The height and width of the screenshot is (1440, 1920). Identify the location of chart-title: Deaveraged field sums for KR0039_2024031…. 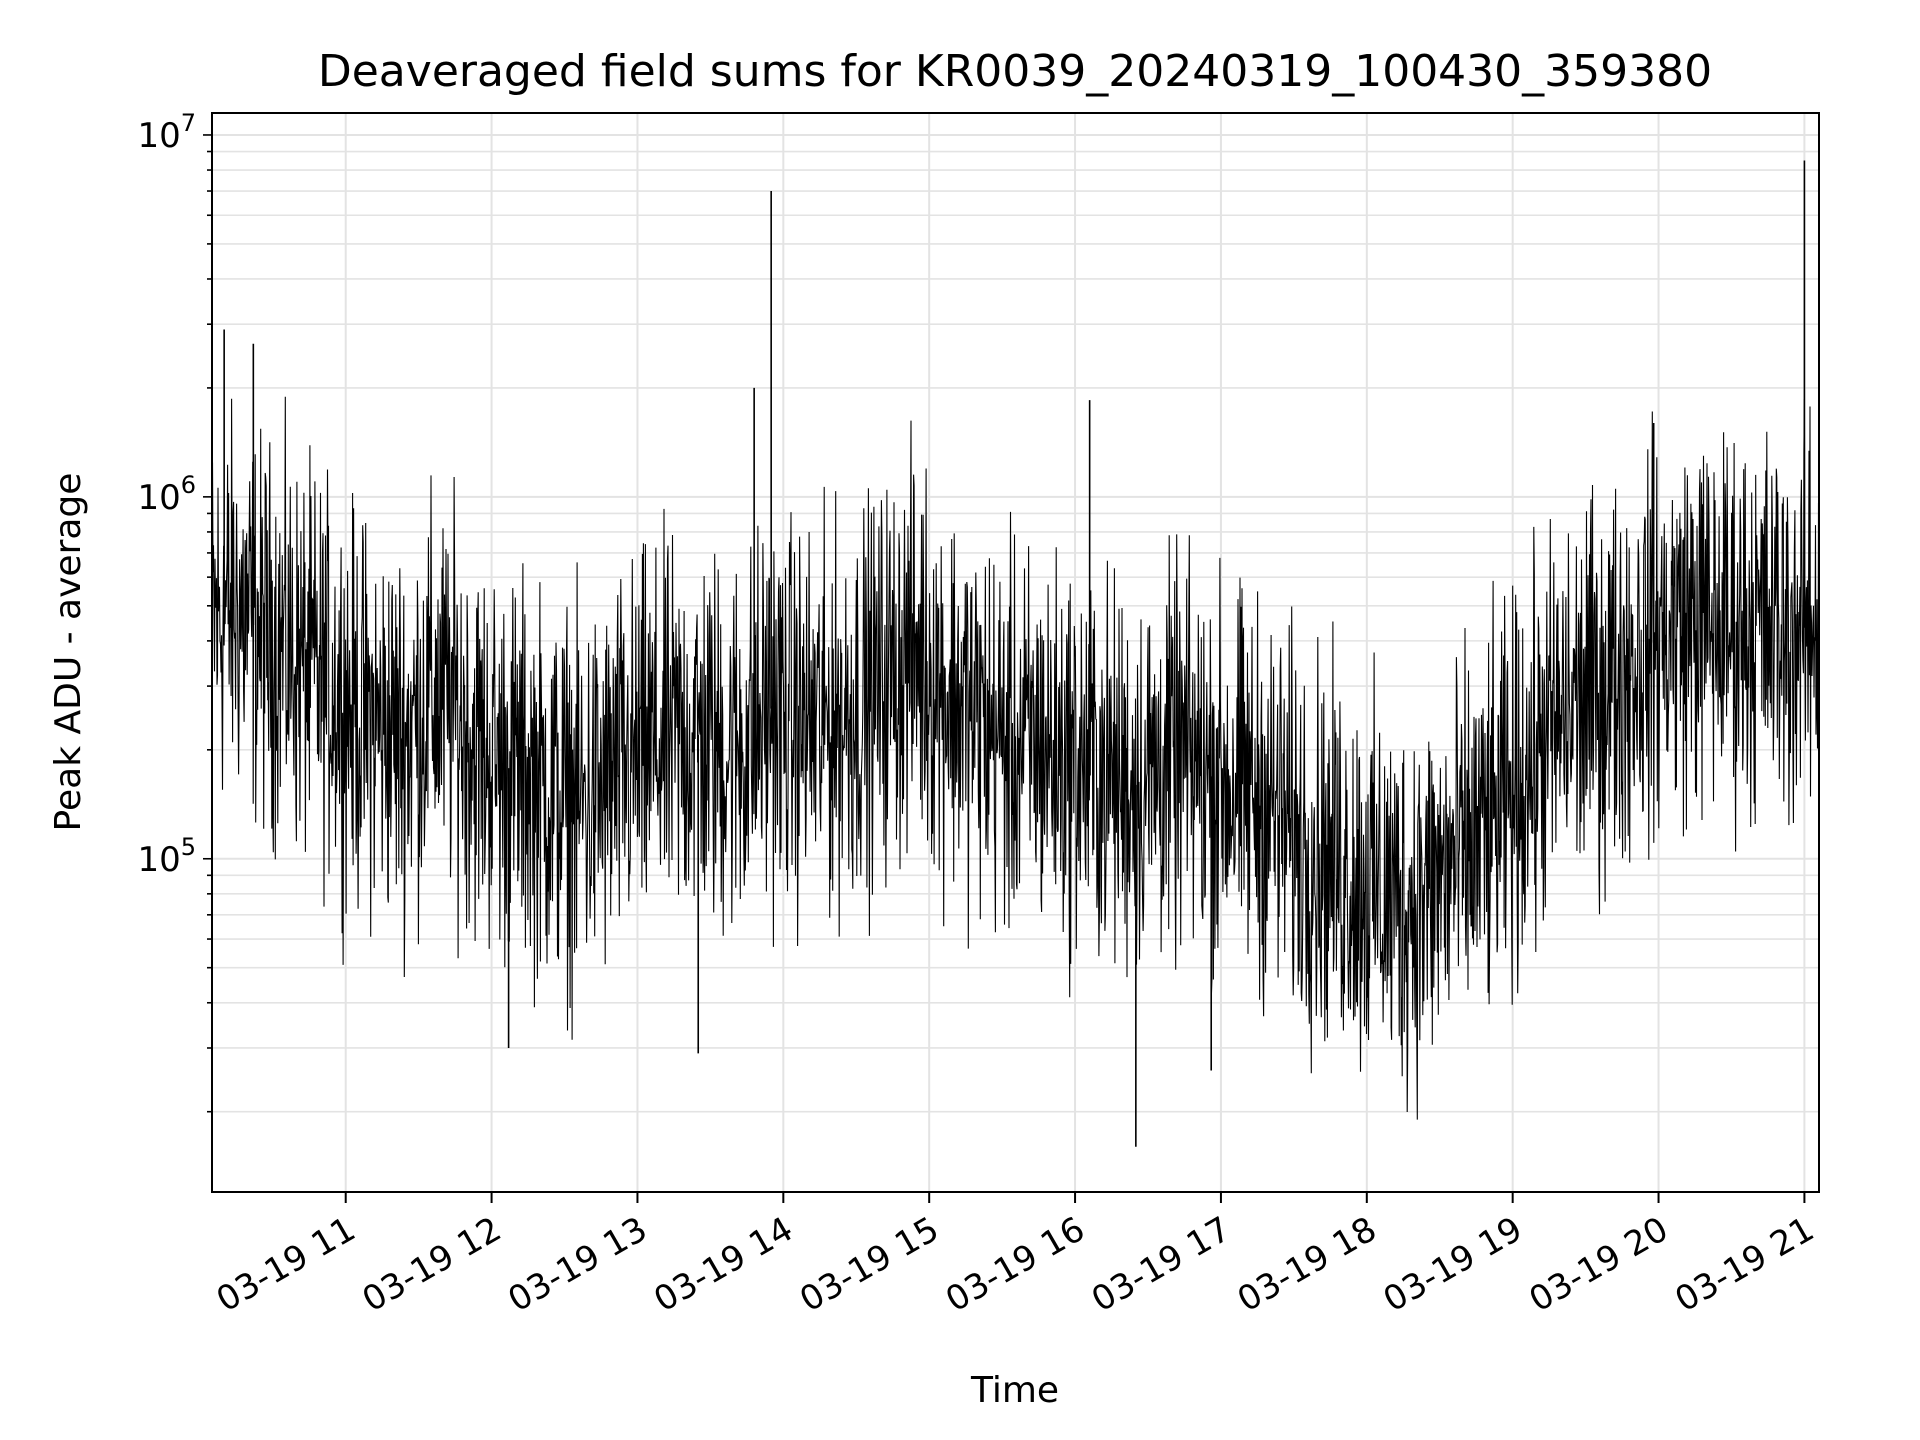
(1015, 71).